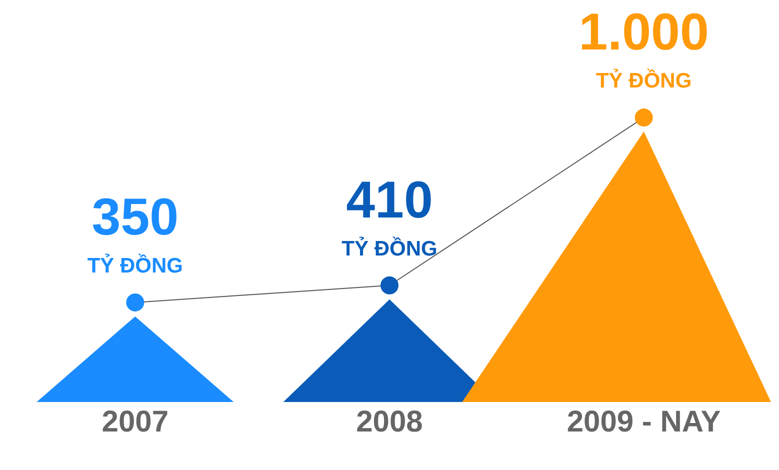 The width and height of the screenshot is (779, 470). What do you see at coordinates (389, 421) in the screenshot?
I see `x-tick-label: 2008` at bounding box center [389, 421].